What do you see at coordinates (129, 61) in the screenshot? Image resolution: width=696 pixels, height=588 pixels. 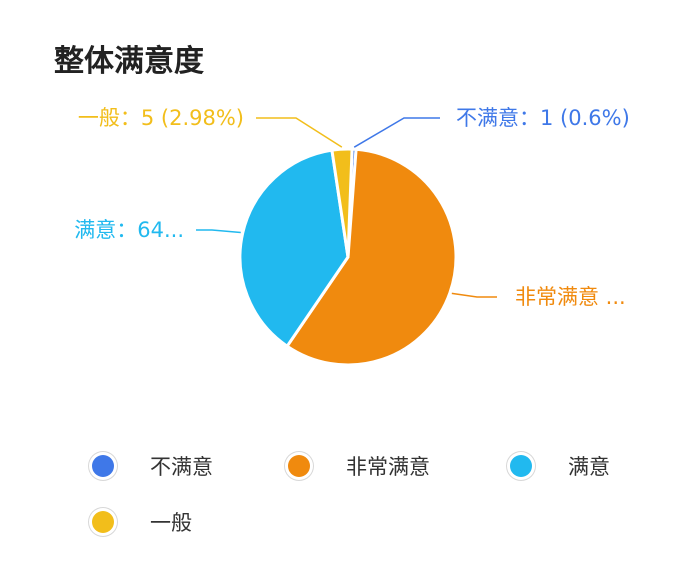 I see `chart-title: 整体满意度` at bounding box center [129, 61].